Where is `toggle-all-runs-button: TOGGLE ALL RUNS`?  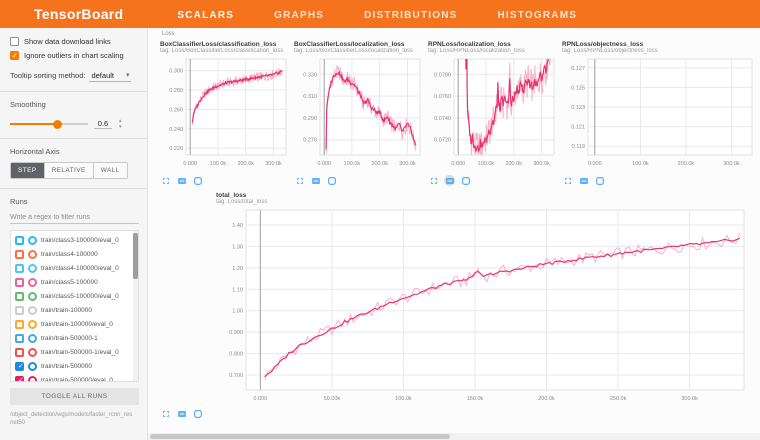
toggle-all-runs-button: TOGGLE ALL RUNS is located at coordinates (74, 396).